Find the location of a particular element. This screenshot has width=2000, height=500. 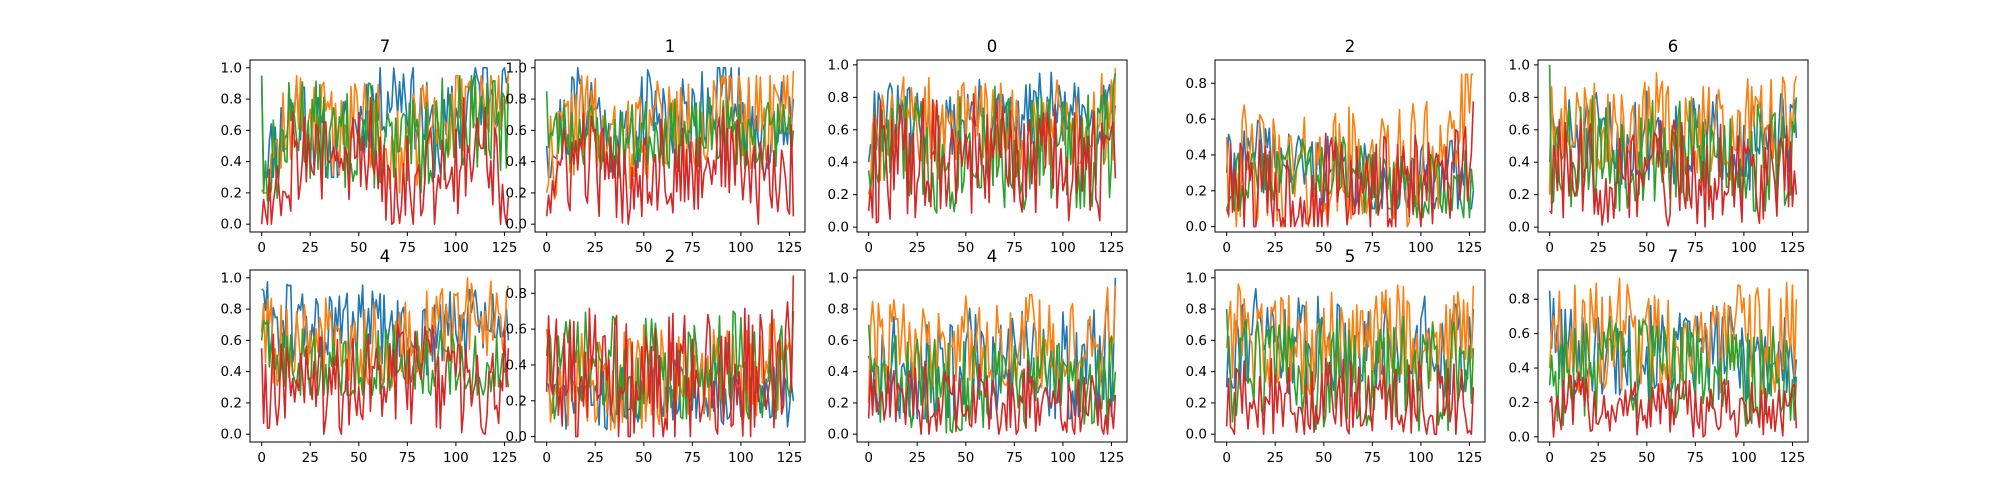

subplot-title: 7 is located at coordinates (385, 46).